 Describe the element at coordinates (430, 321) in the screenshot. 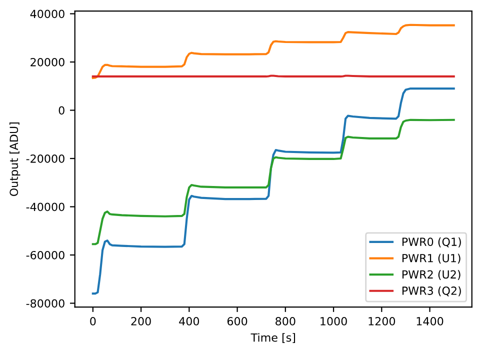

I see `x-tick-label: 1400` at that location.